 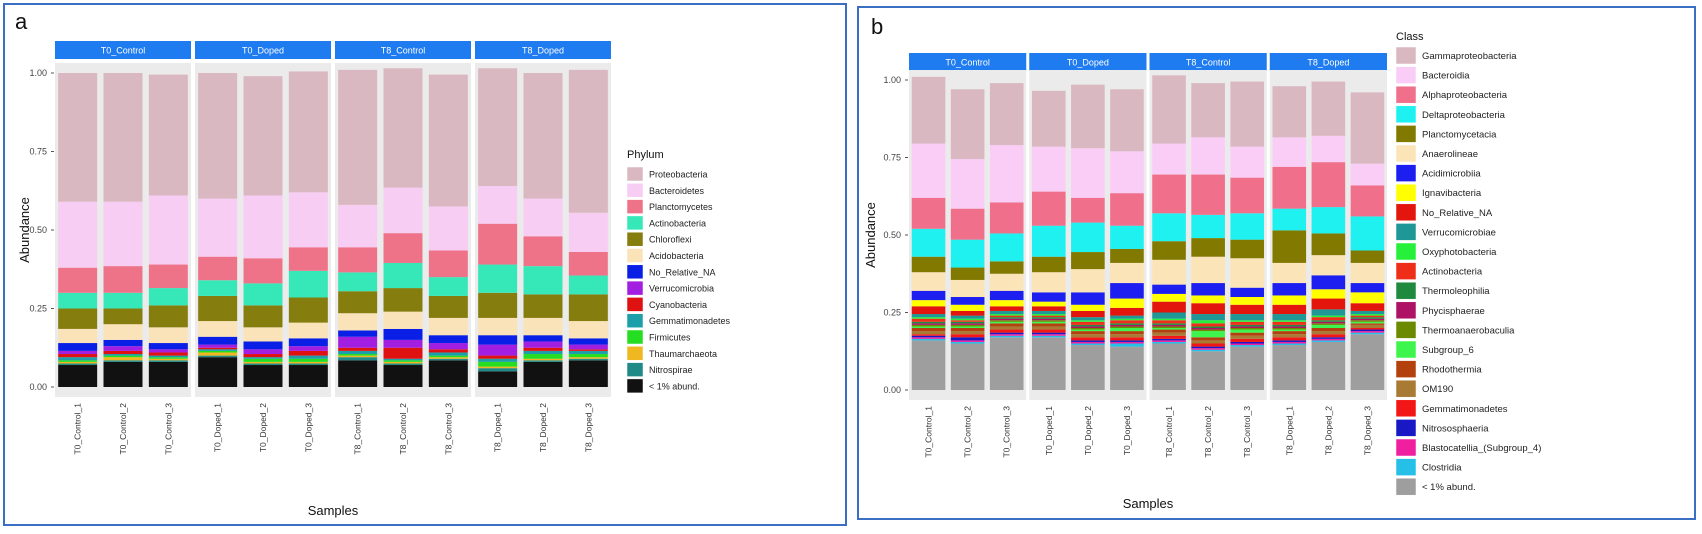 I want to click on legend-item: Phycisphaerae, so click(x=1440, y=310).